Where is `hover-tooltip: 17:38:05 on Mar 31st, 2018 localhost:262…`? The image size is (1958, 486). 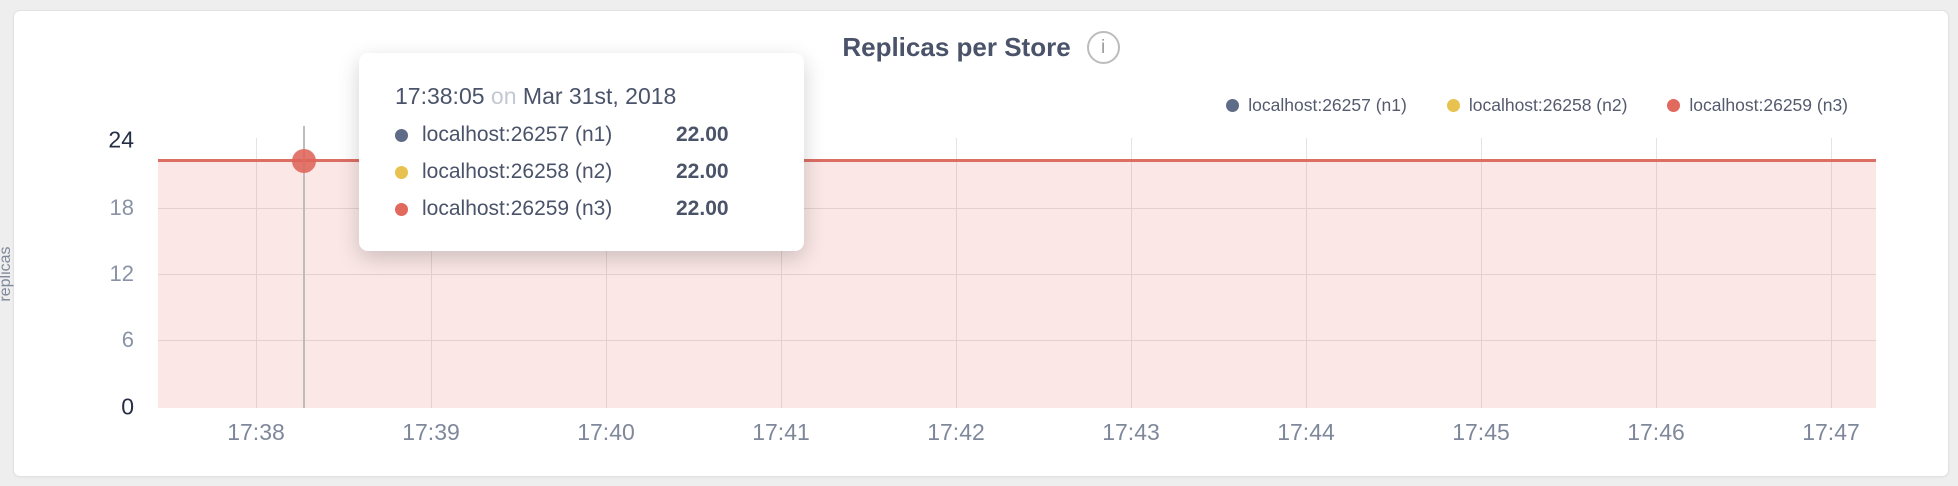
hover-tooltip: 17:38:05 on Mar 31st, 2018 localhost:262… is located at coordinates (581, 152).